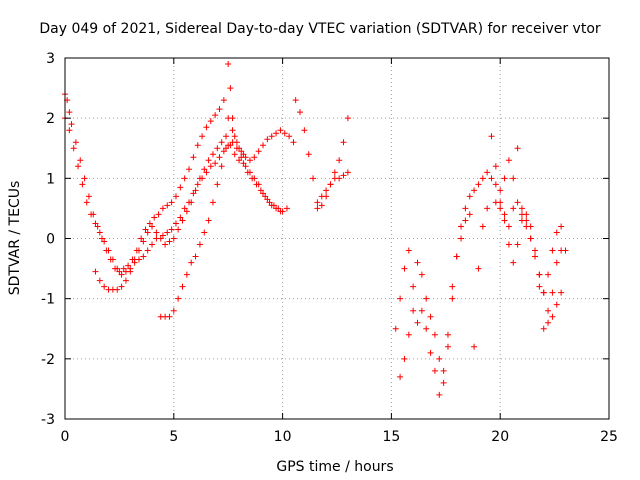  I want to click on x-tick-label: 20, so click(500, 437).